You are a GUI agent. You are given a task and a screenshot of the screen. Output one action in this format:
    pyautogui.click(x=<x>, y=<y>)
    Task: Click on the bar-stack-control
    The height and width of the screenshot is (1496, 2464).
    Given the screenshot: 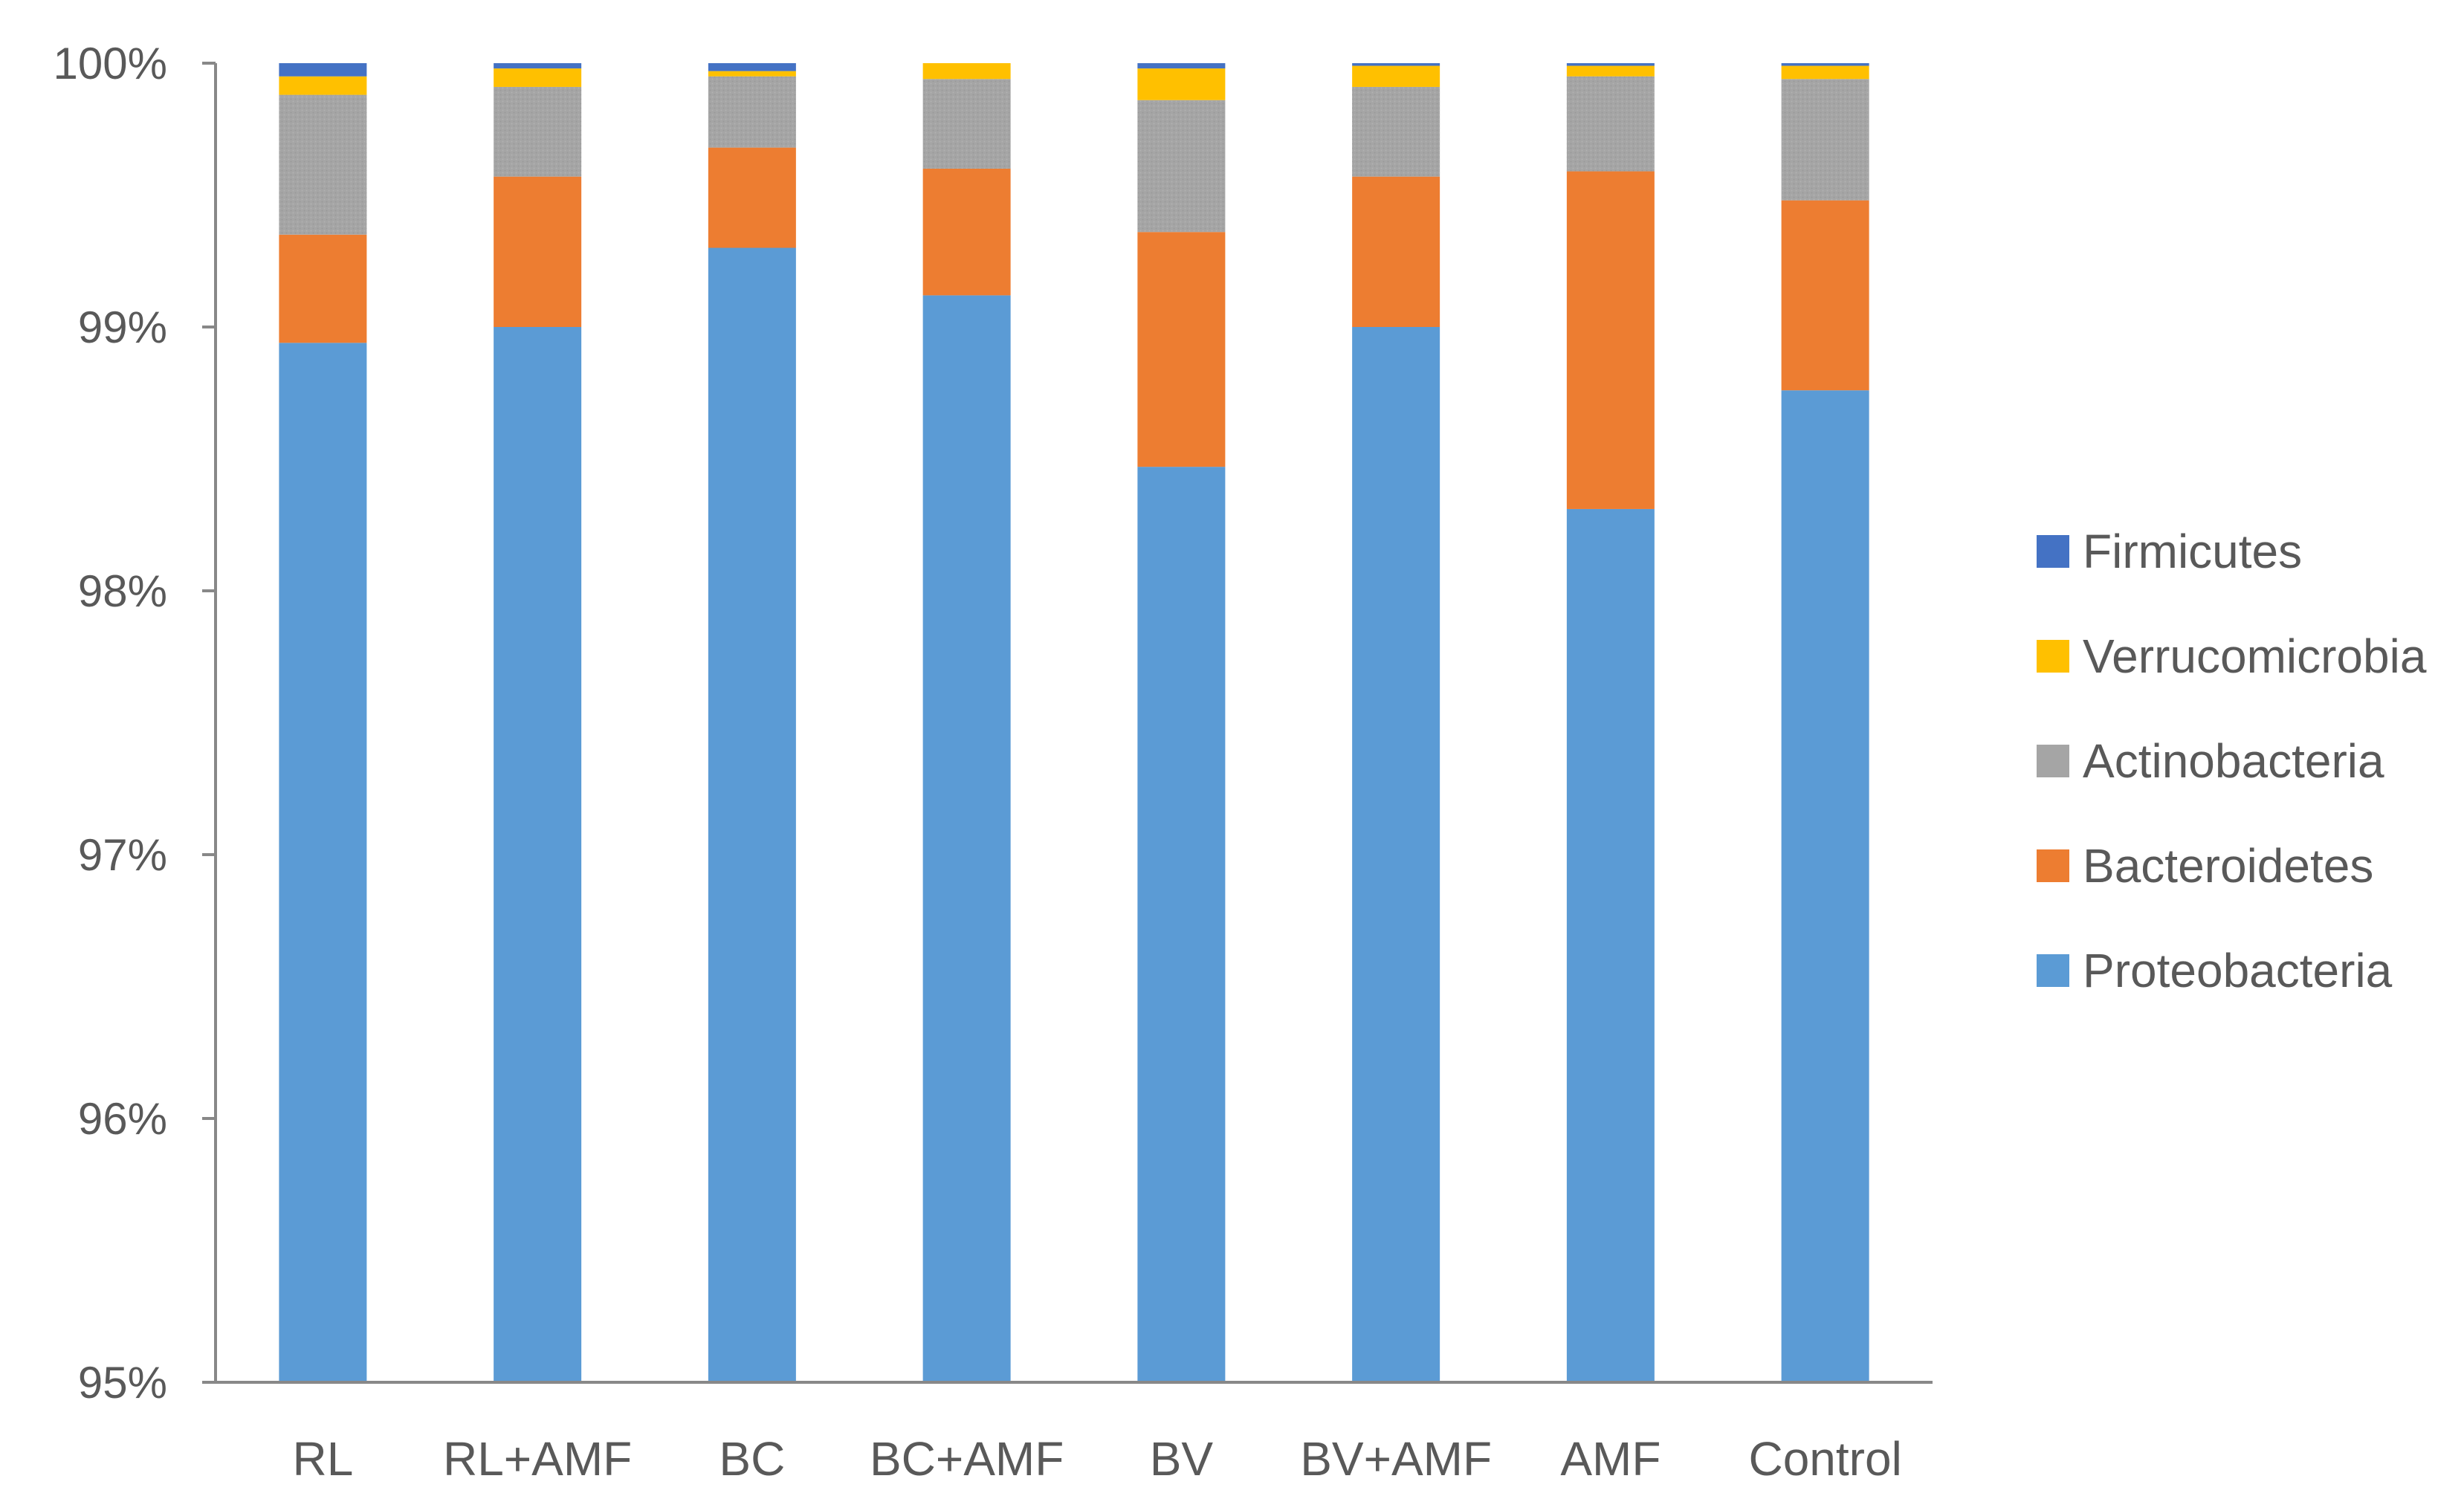 What is the action you would take?
    pyautogui.click(x=1825, y=723)
    